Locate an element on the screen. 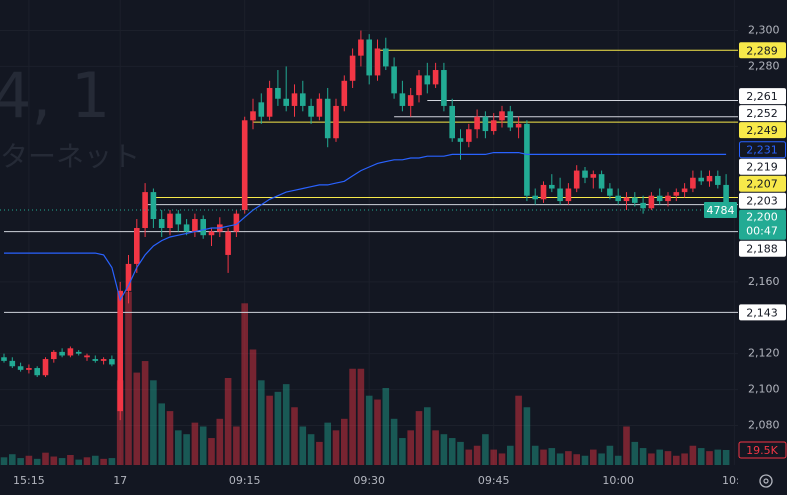  vwap-price-box is located at coordinates (762, 150).